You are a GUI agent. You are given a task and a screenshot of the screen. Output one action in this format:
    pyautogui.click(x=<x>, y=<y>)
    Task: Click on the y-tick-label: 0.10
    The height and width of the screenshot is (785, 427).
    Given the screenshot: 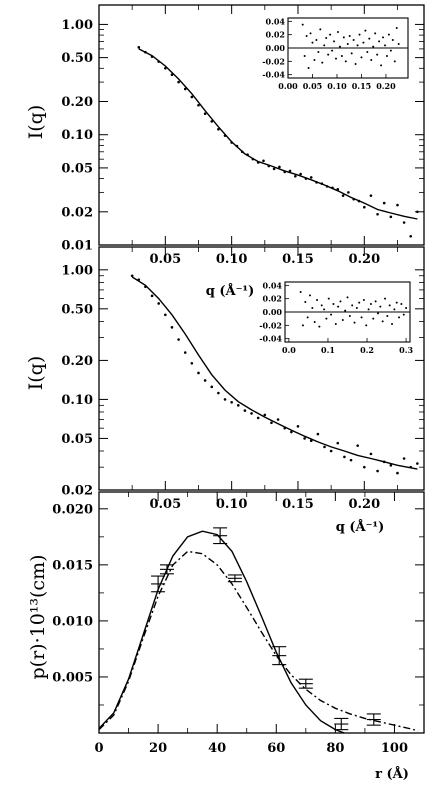 What is the action you would take?
    pyautogui.click(x=77, y=135)
    